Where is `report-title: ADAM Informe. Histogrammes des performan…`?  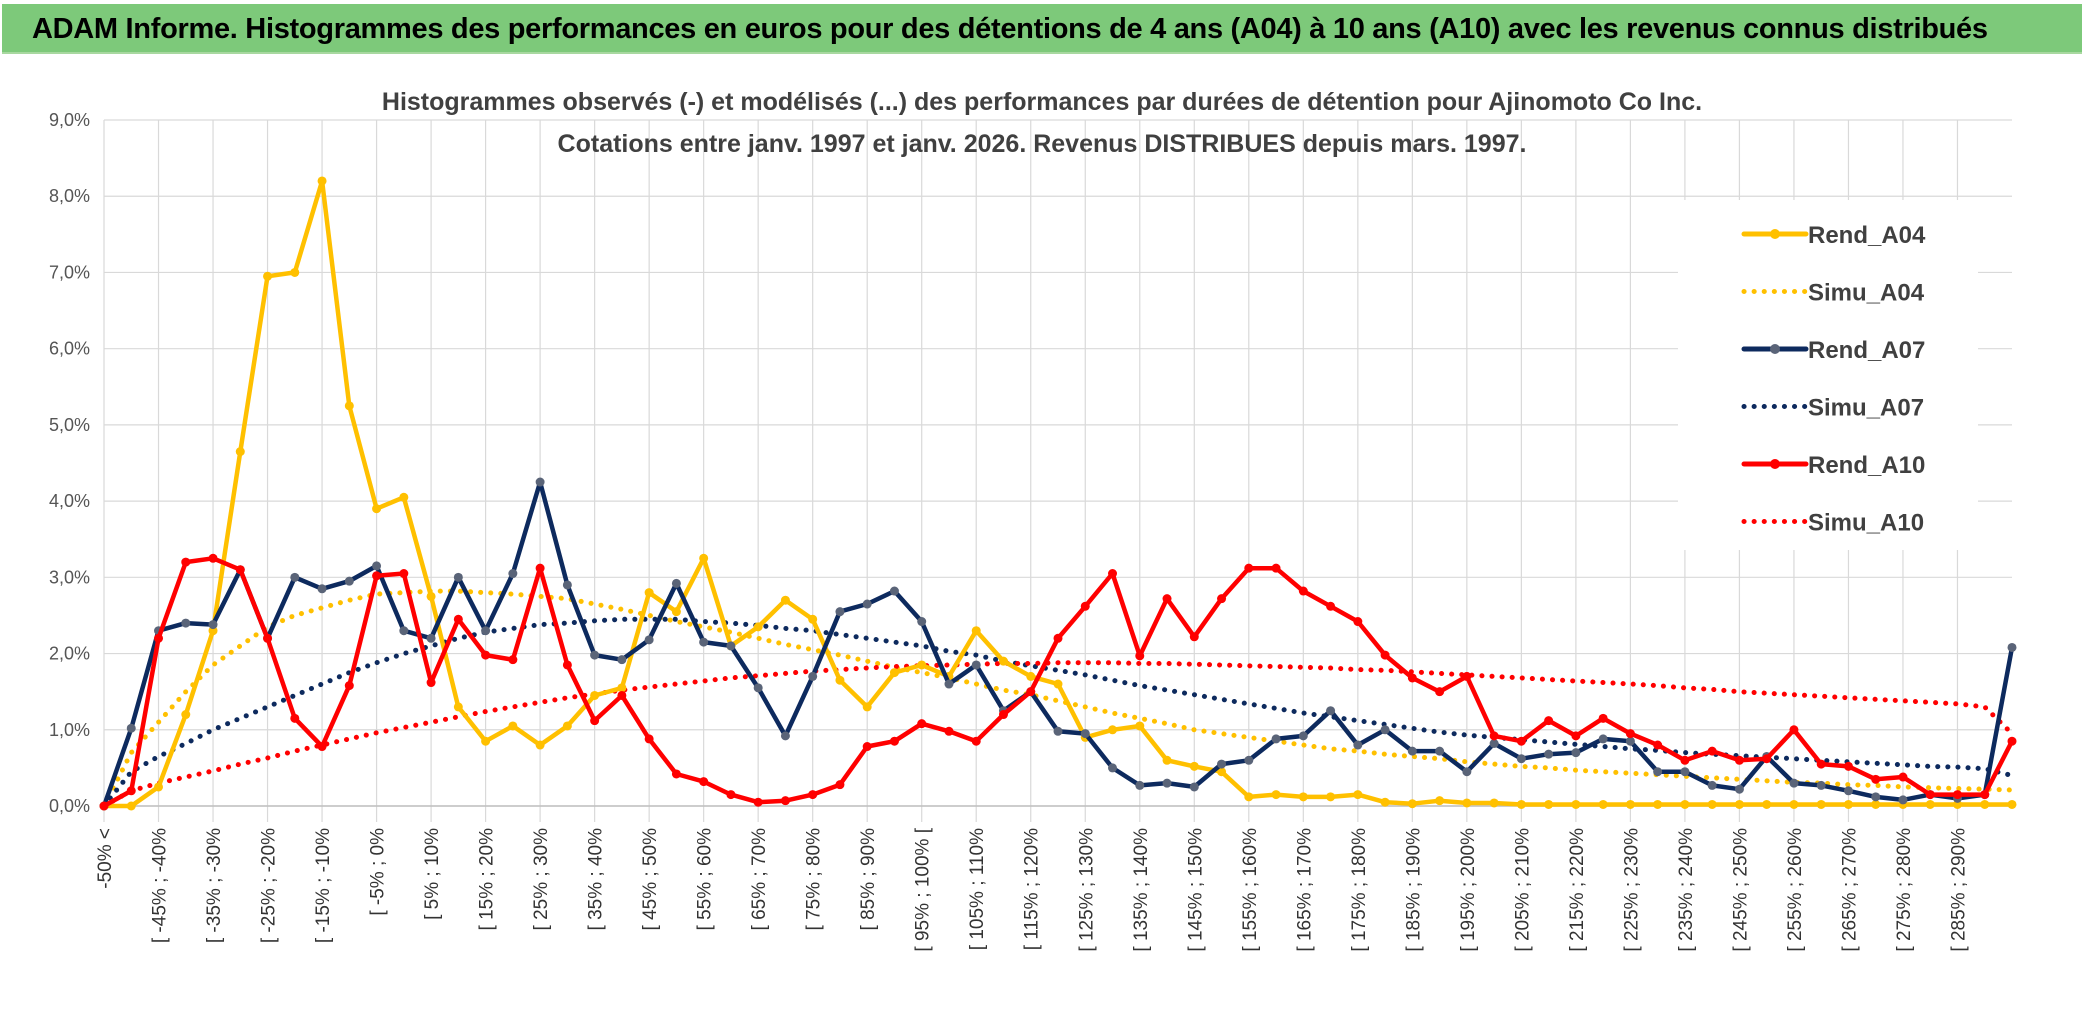 report-title: ADAM Informe. Histogrammes des performan… is located at coordinates (1010, 29).